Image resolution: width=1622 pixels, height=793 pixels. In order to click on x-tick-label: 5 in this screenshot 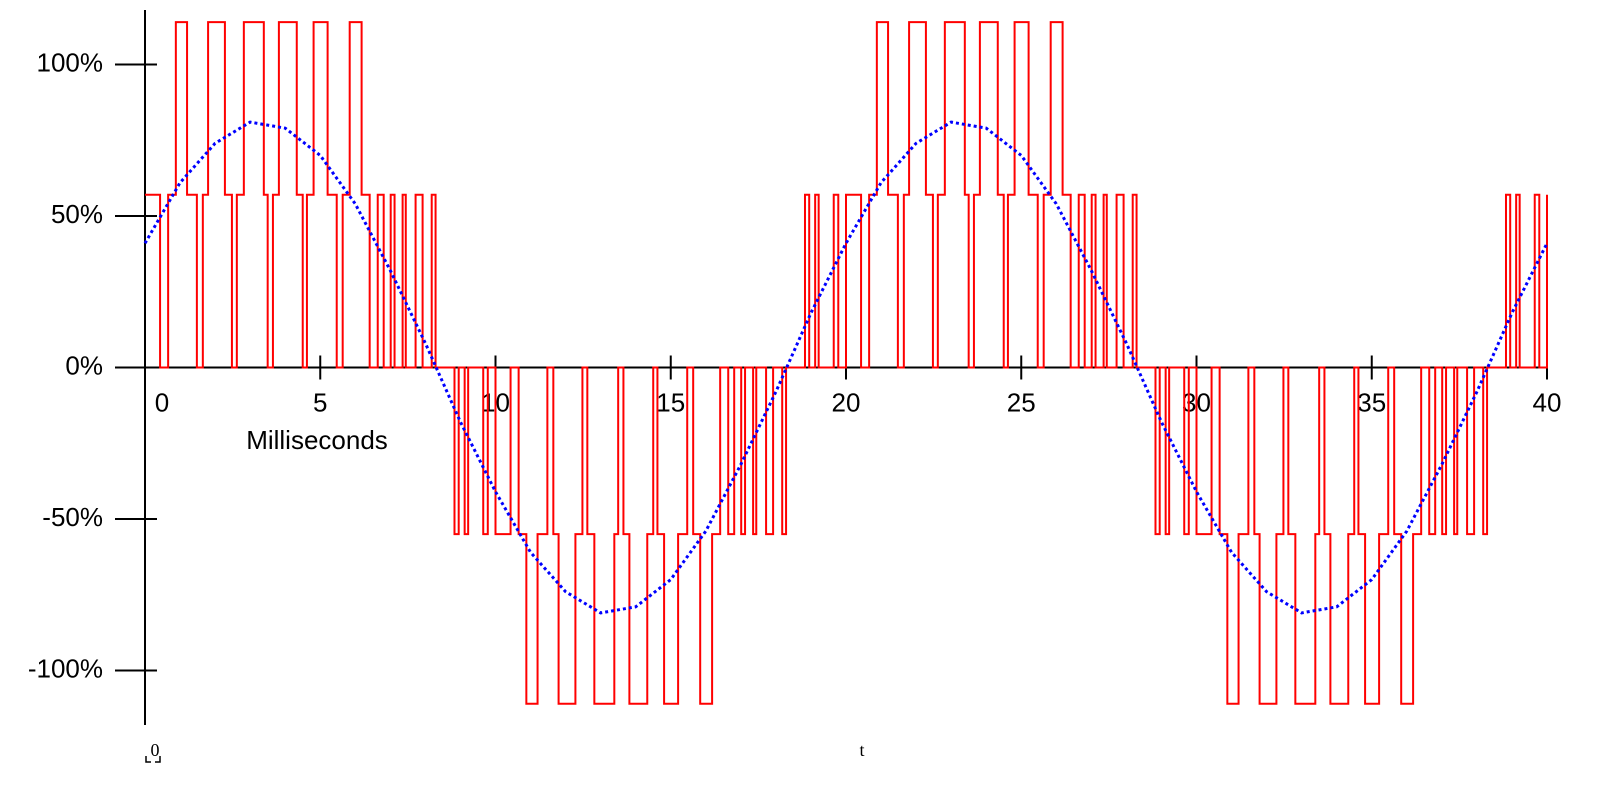, I will do `click(320, 402)`.